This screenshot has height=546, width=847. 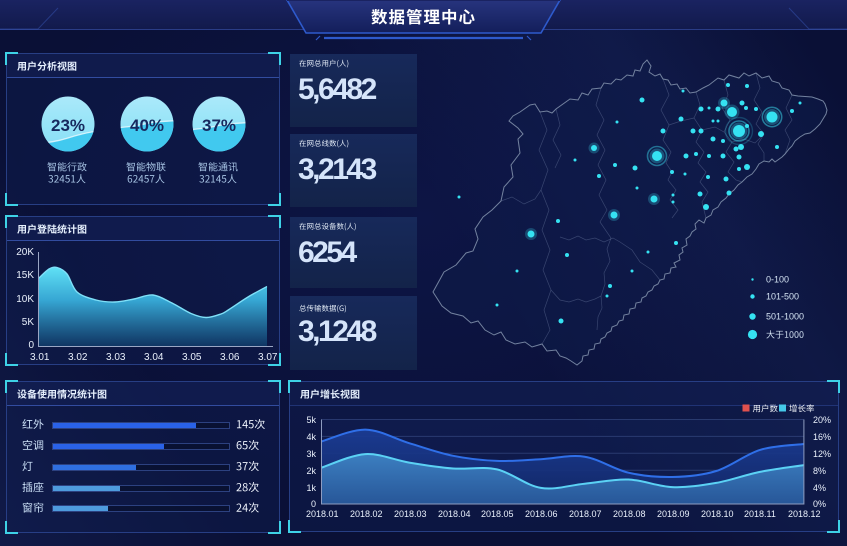 What do you see at coordinates (68, 125) in the screenshot?
I see `svg-text: 23%` at bounding box center [68, 125].